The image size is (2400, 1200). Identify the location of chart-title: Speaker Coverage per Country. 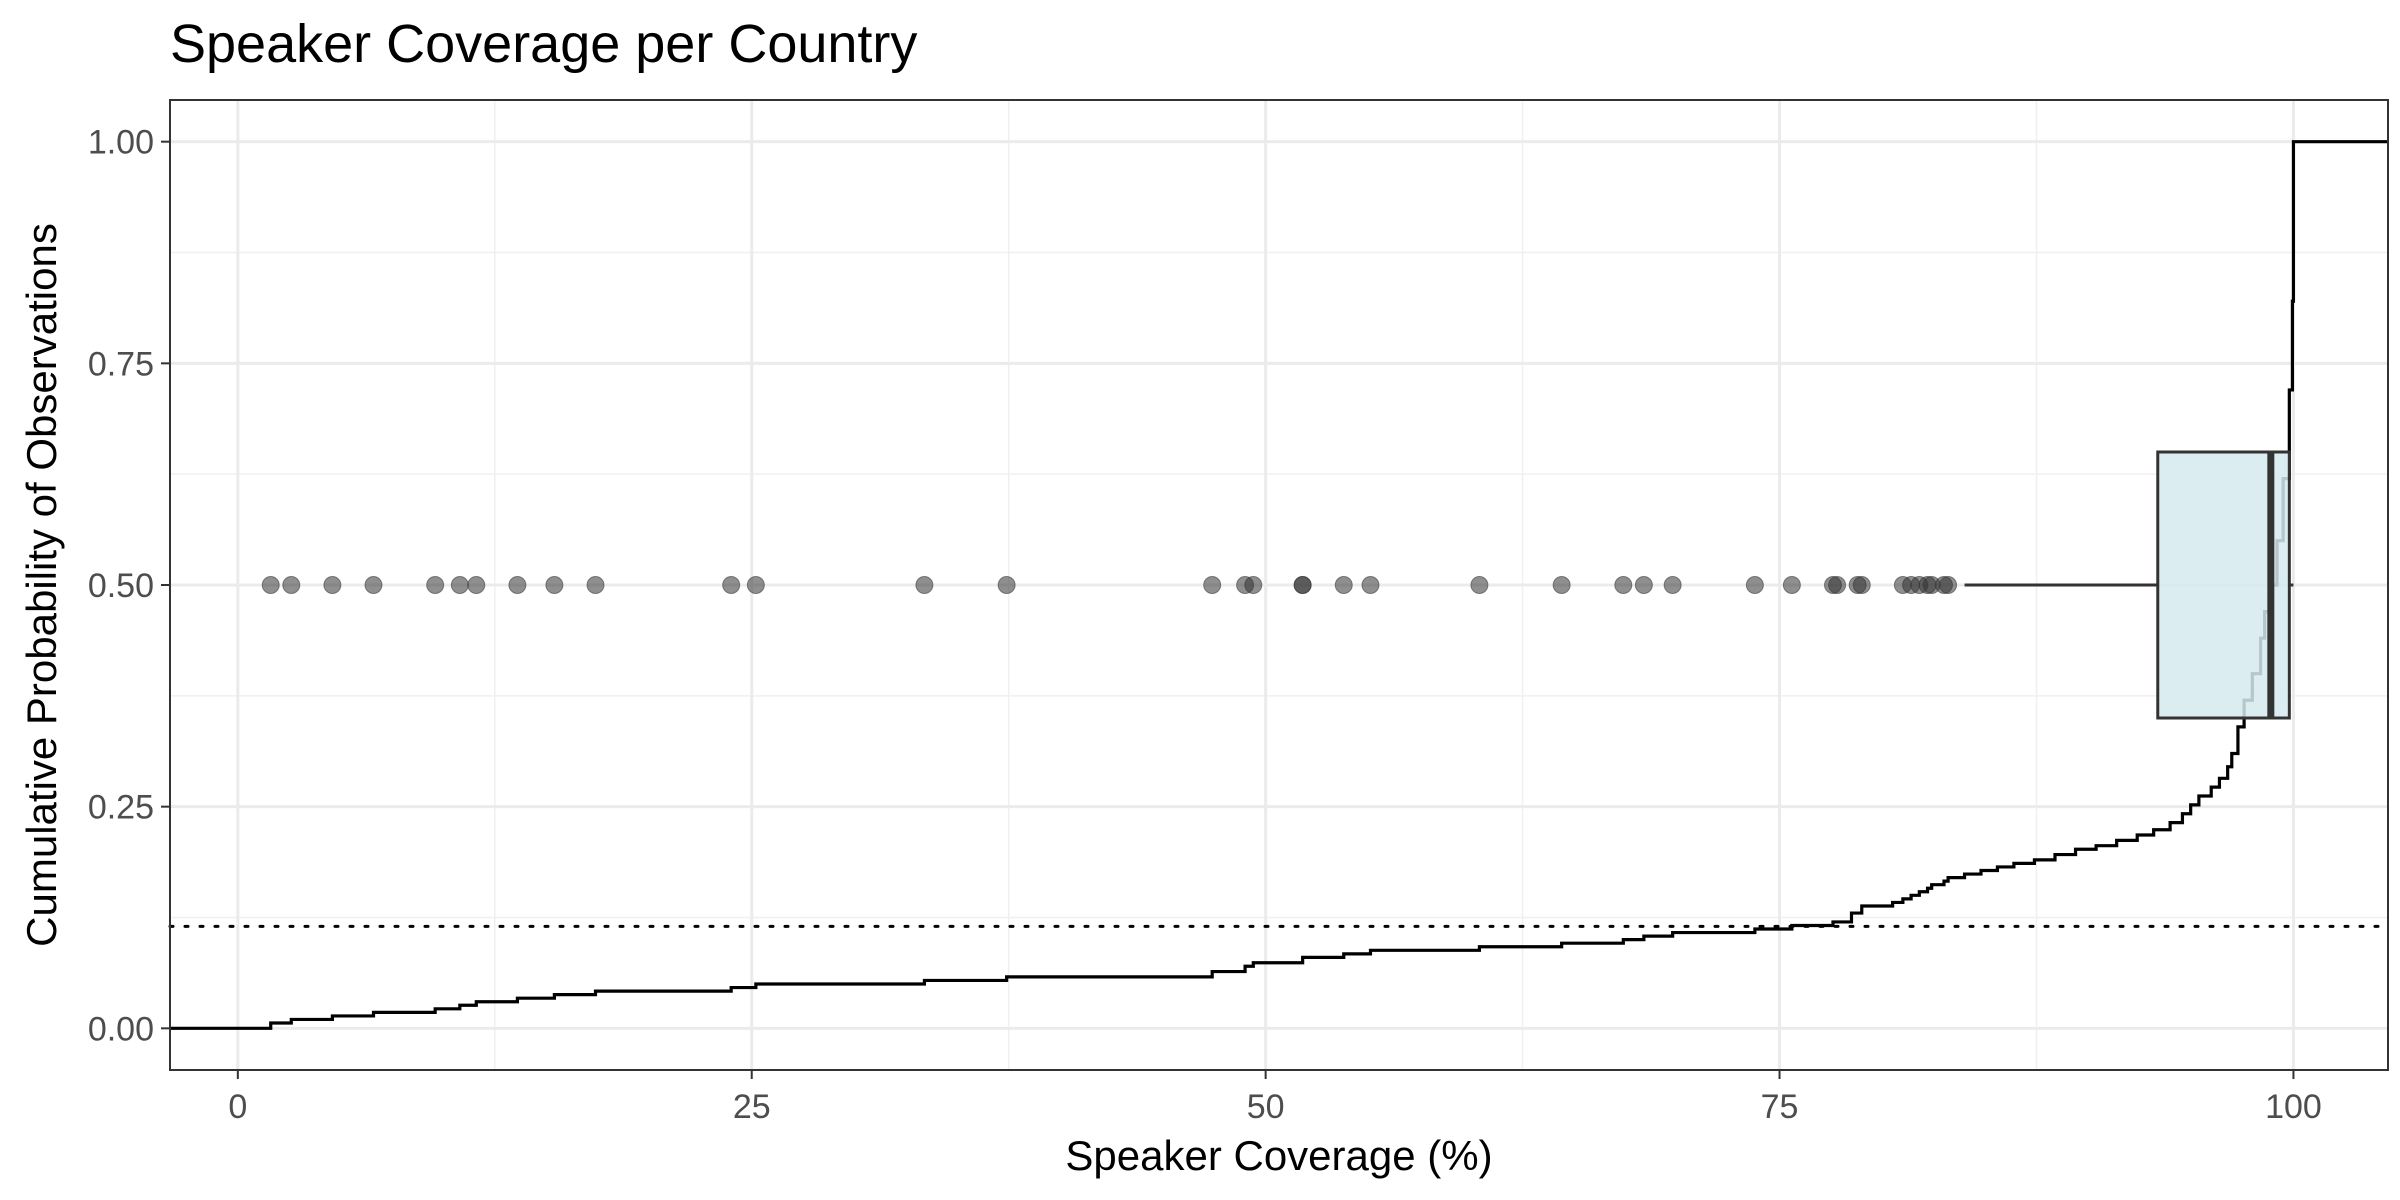
(543, 44).